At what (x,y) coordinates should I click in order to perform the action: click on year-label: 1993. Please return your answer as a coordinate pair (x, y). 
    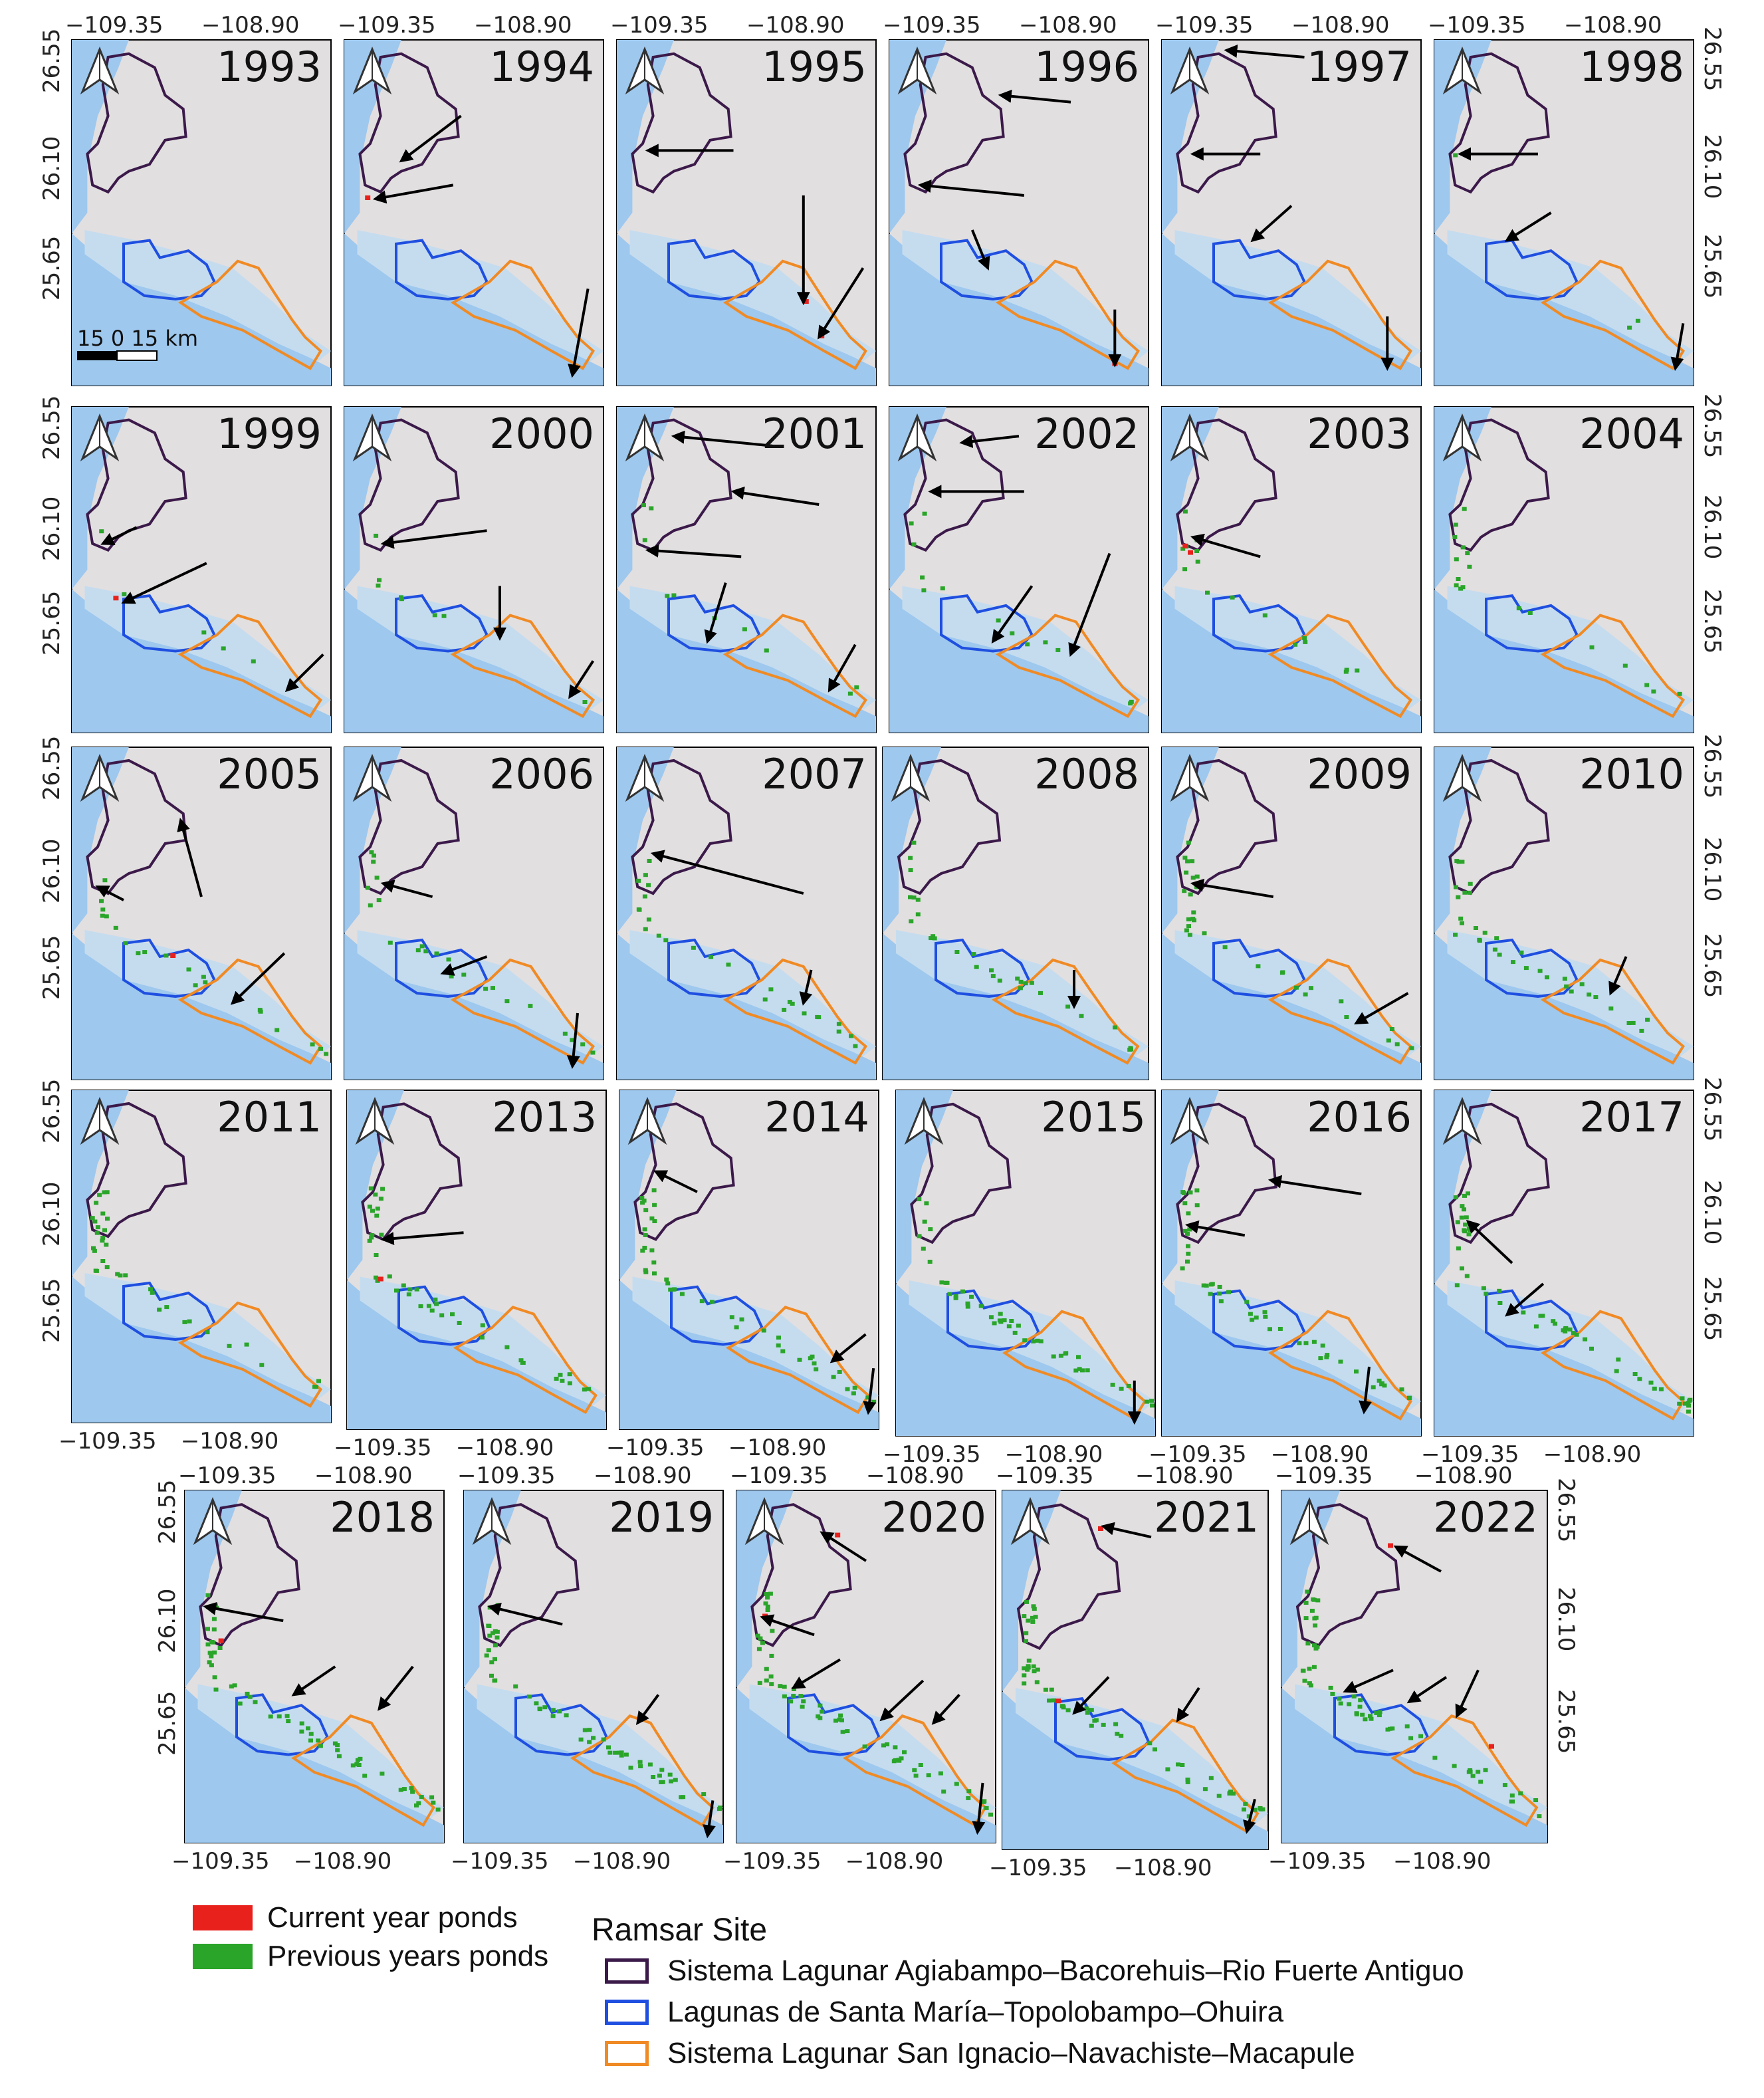
    Looking at the image, I should click on (269, 67).